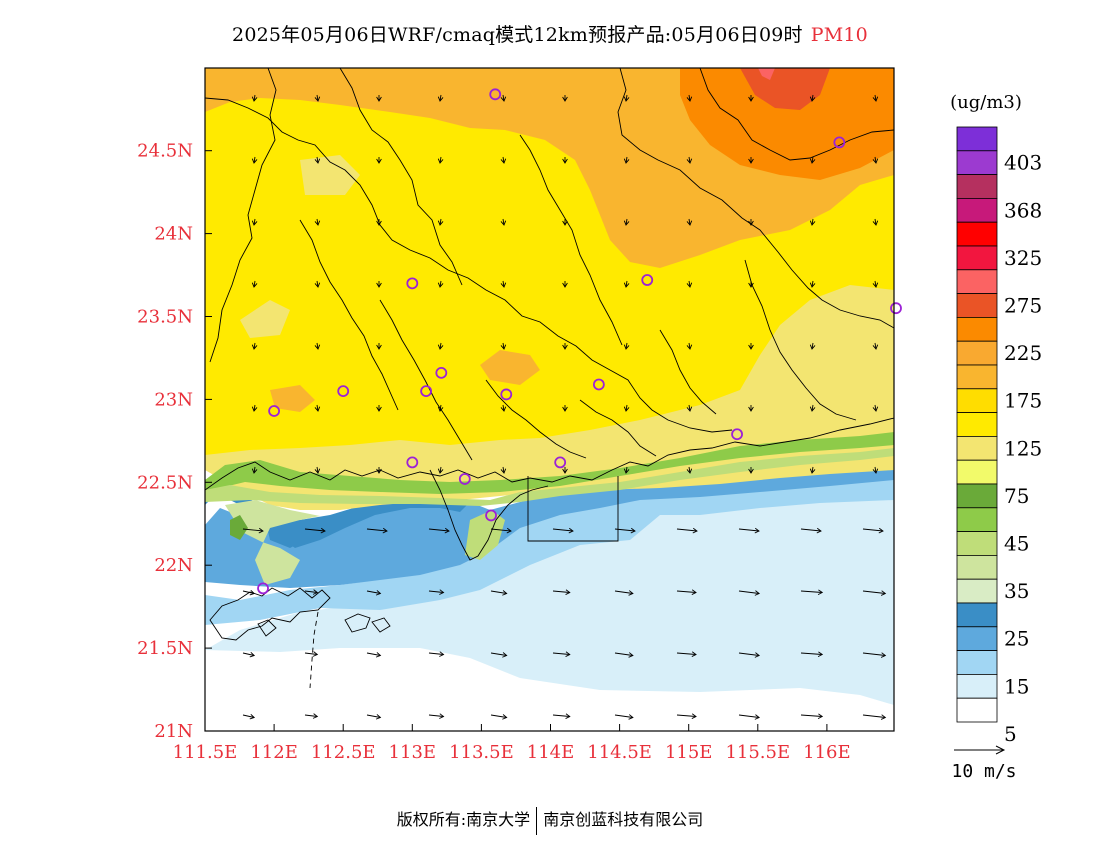 Image resolution: width=1100 pixels, height=850 pixels. Describe the element at coordinates (1023, 353) in the screenshot. I see `legend-label: 225` at that location.